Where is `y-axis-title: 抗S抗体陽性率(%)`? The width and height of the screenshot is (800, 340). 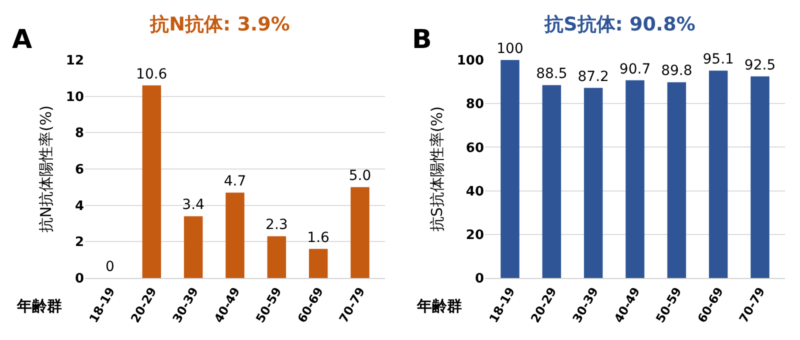
y-axis-title: 抗S抗体陽性率(%) is located at coordinates (437, 169).